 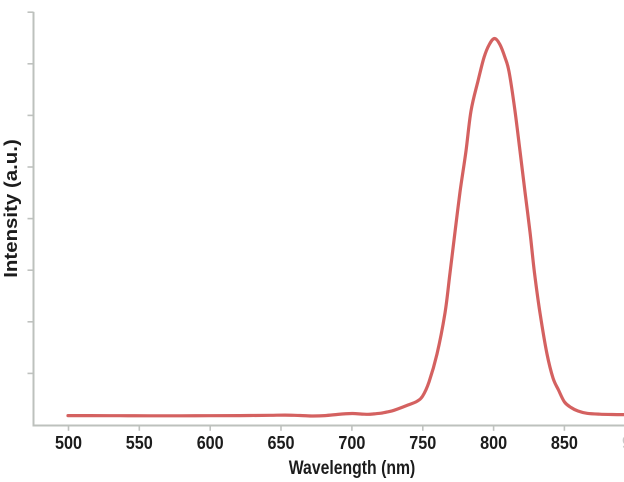 I want to click on svg-text: 700, so click(x=351, y=442).